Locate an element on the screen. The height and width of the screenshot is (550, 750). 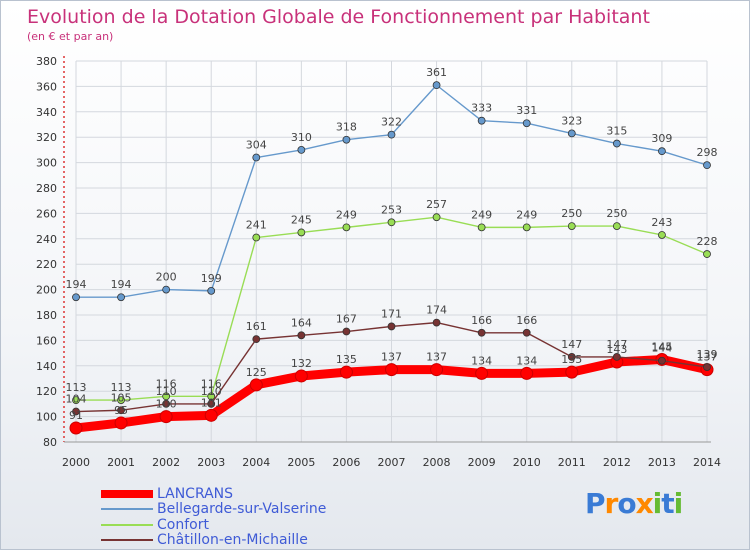
data-label: 322 is located at coordinates (391, 122).